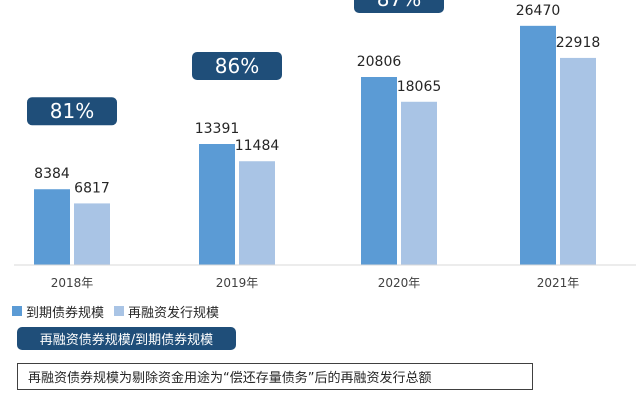 The height and width of the screenshot is (411, 640). Describe the element at coordinates (257, 146) in the screenshot. I see `value-label-refinancing-2019: 11484` at that location.